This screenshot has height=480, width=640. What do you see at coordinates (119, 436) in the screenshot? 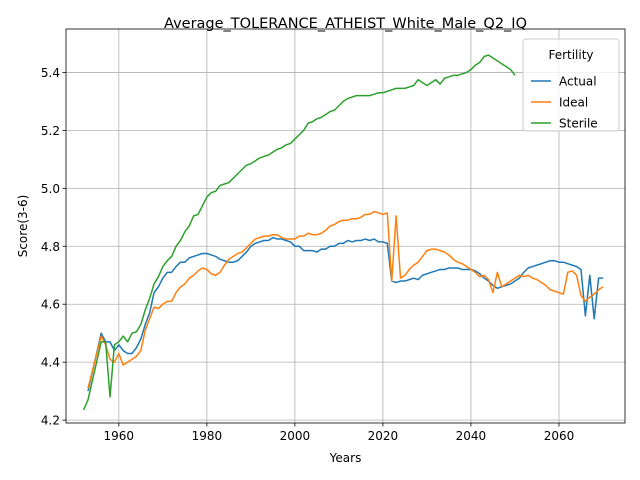
I see `x-tick-label: 1960` at bounding box center [119, 436].